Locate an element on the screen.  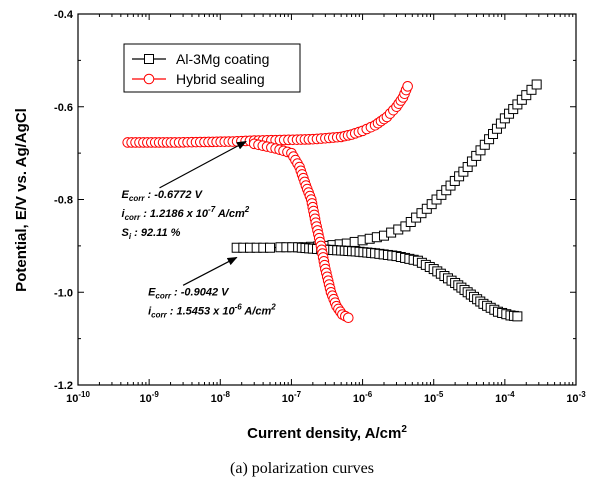
x-tick-label: 10⁻¹⁰ is located at coordinates (78, 397).